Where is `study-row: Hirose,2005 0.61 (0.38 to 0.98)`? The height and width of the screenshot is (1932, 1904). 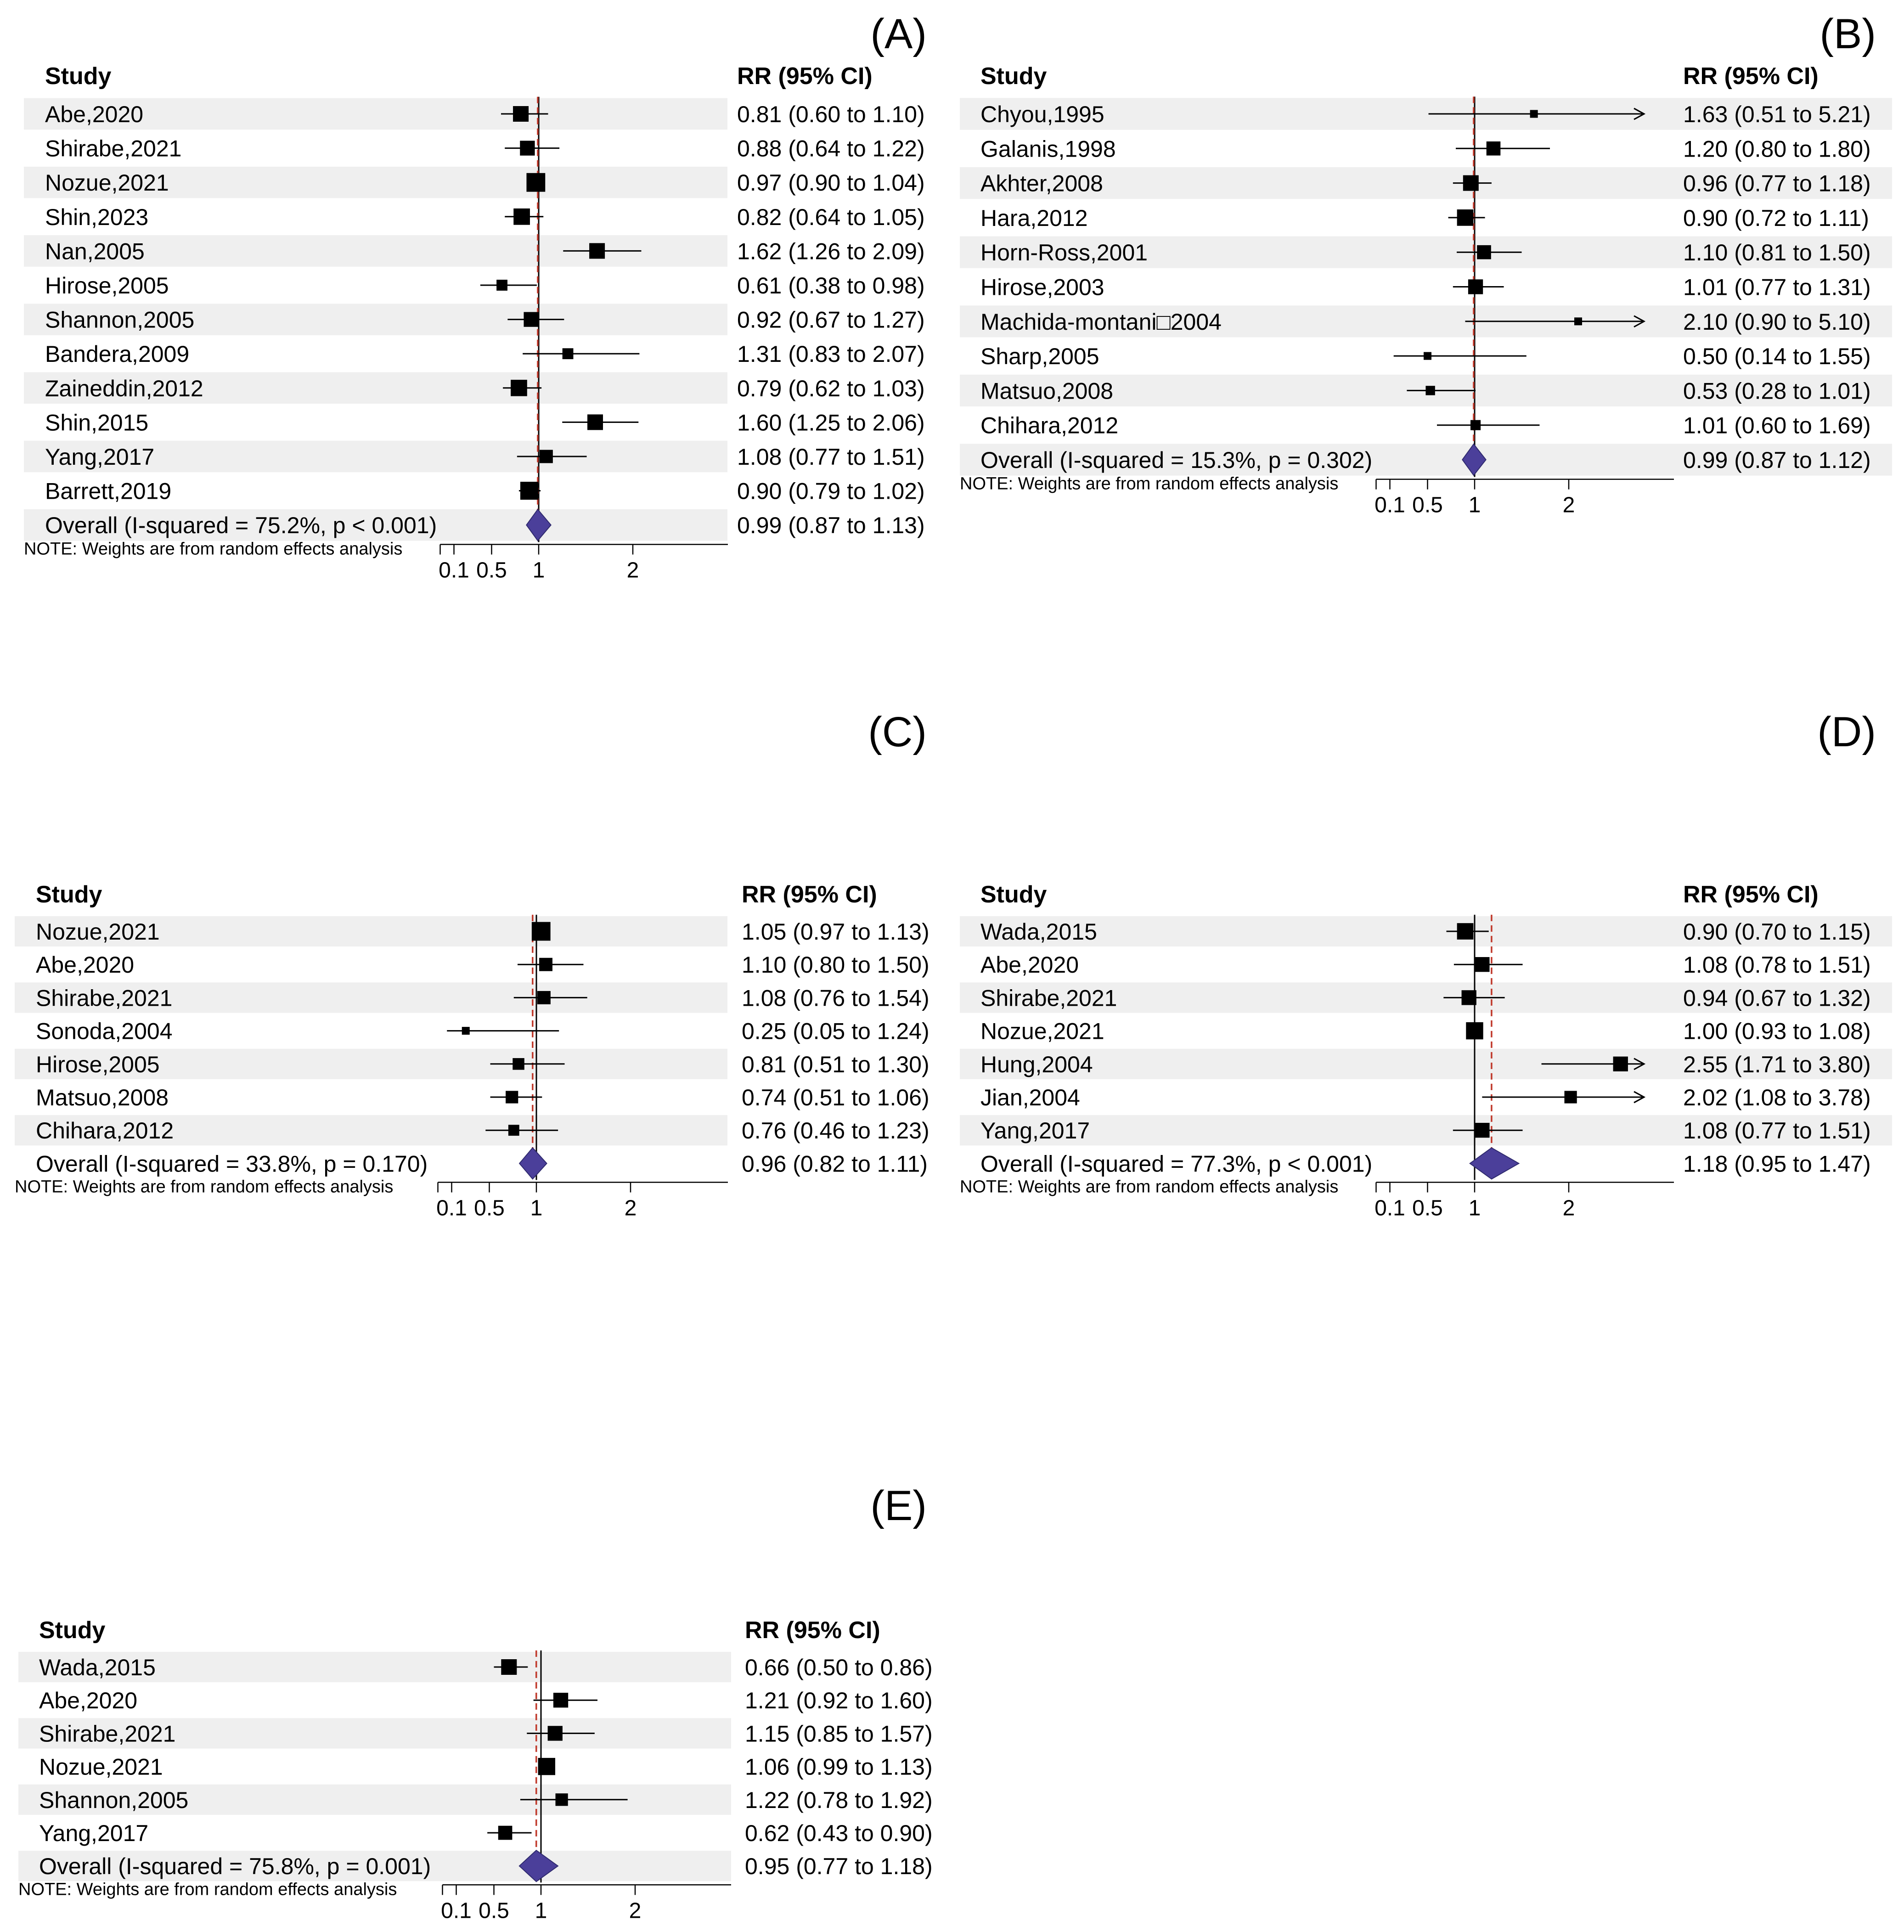 study-row: Hirose,2005 0.61 (0.38 to 0.98) is located at coordinates (485, 286).